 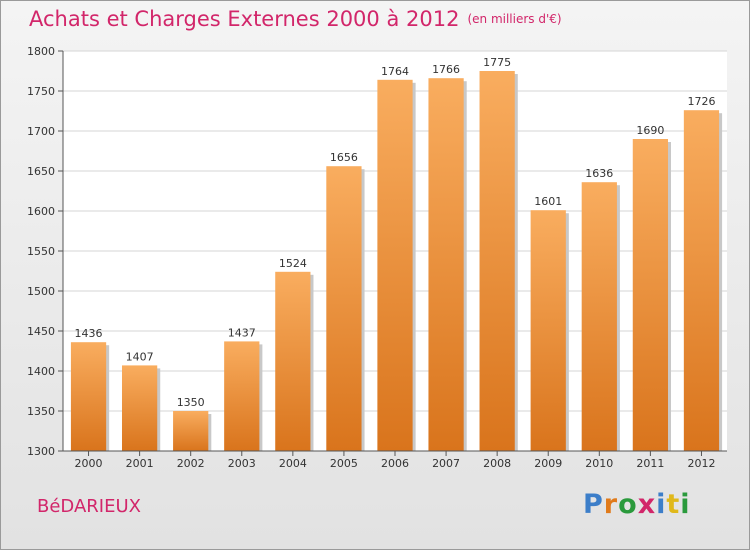 I want to click on y-tick-label: 1450, so click(x=41, y=331).